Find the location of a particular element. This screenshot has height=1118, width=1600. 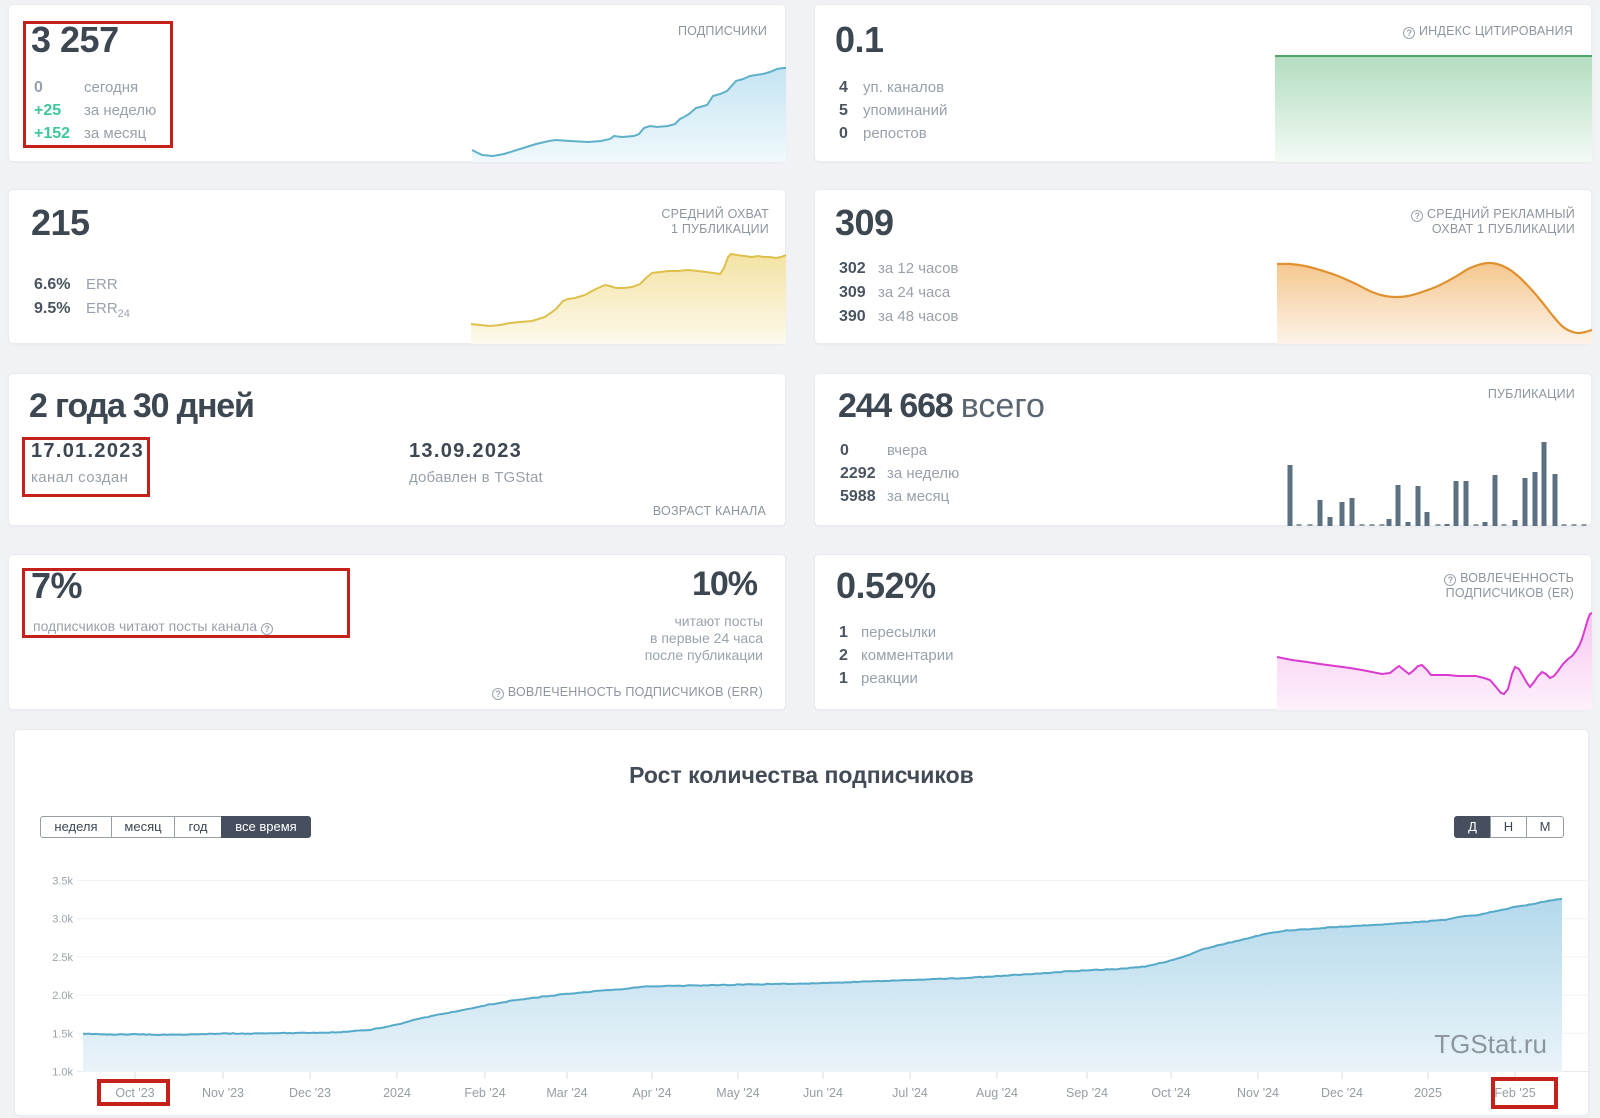

svg-text: Mar '24 is located at coordinates (566, 1093).